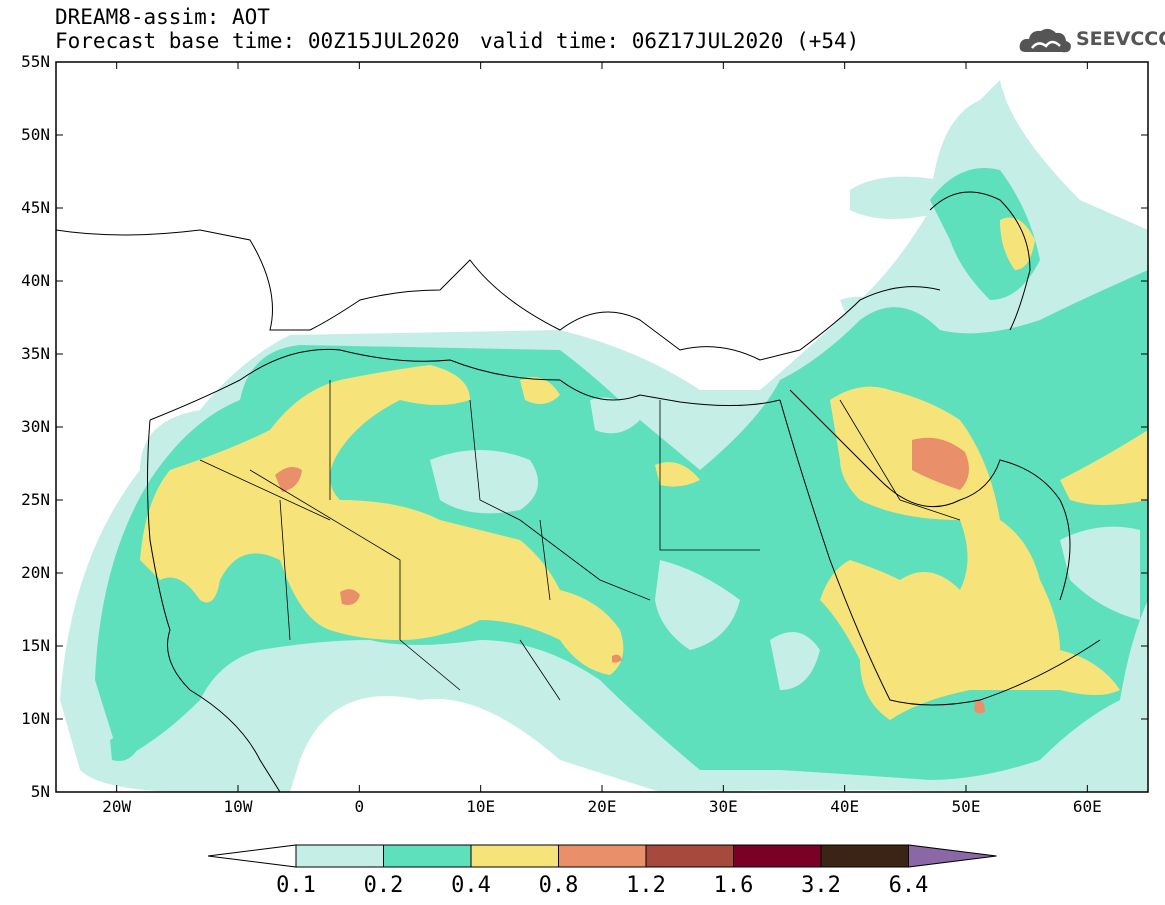 Image resolution: width=1165 pixels, height=905 pixels. Describe the element at coordinates (980, 261) in the screenshot. I see `coastline-caspian` at that location.